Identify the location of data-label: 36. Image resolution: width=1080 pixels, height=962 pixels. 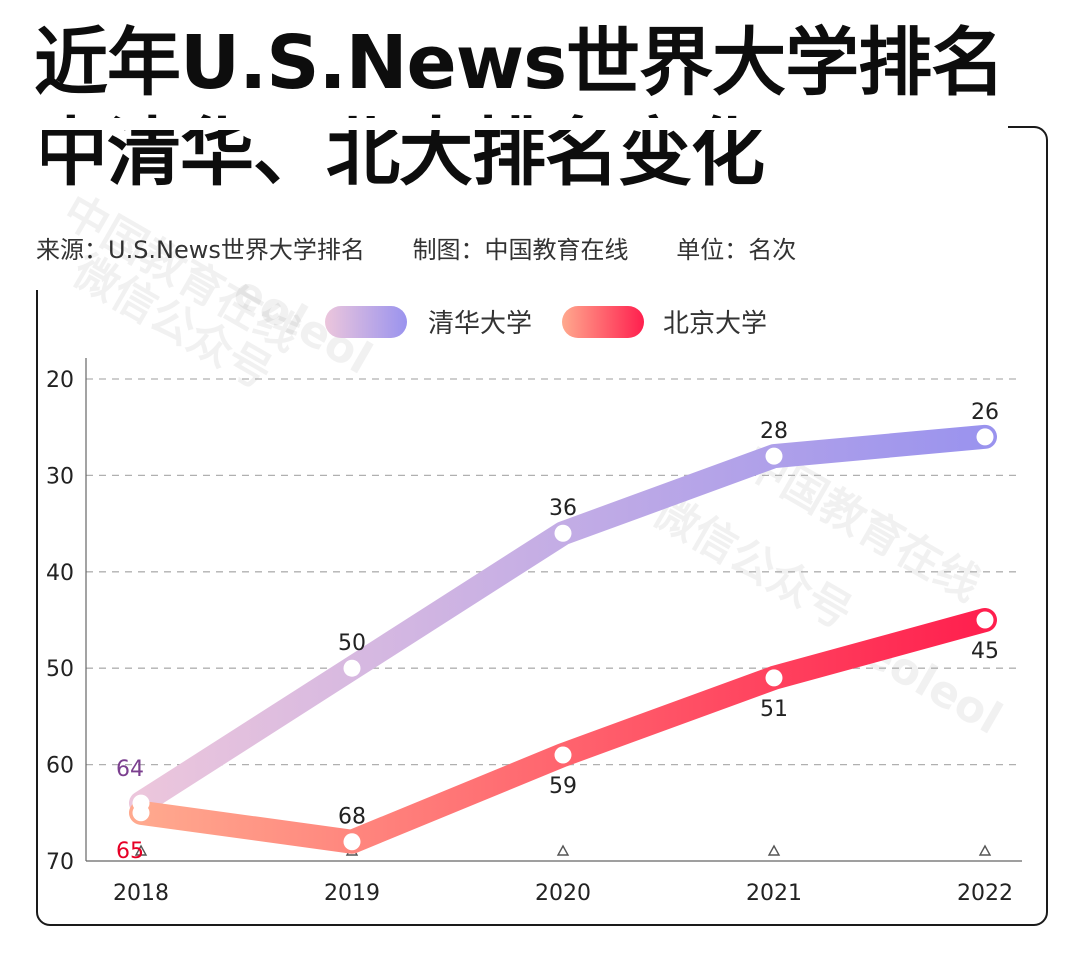
(563, 508).